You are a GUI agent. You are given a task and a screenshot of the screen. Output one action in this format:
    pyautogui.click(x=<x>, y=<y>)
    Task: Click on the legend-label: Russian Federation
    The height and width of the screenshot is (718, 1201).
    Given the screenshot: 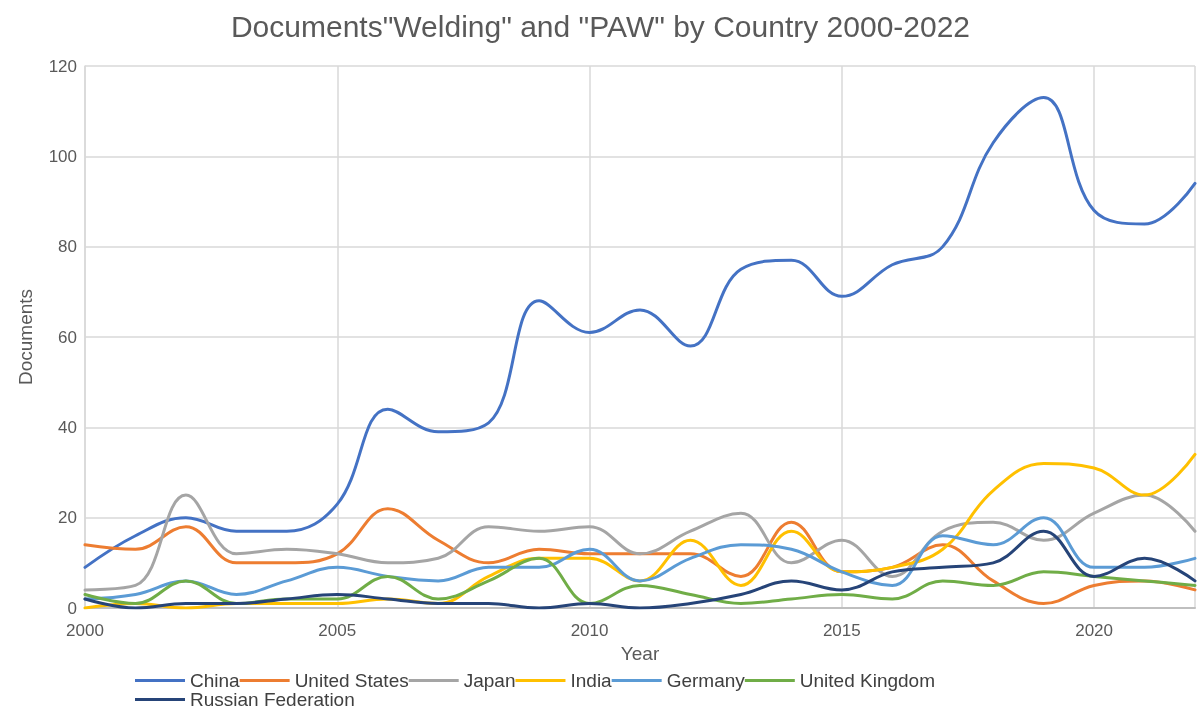 What is the action you would take?
    pyautogui.click(x=272, y=699)
    